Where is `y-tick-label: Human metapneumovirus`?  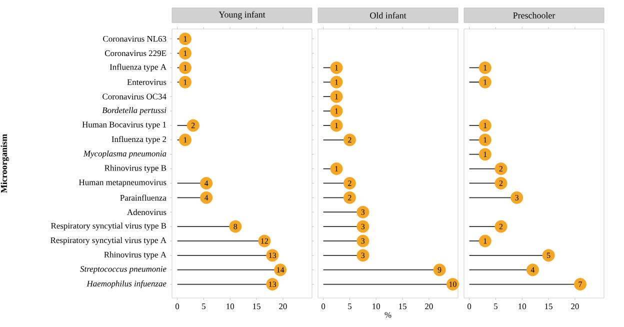 y-tick-label: Human metapneumovirus is located at coordinates (122, 183).